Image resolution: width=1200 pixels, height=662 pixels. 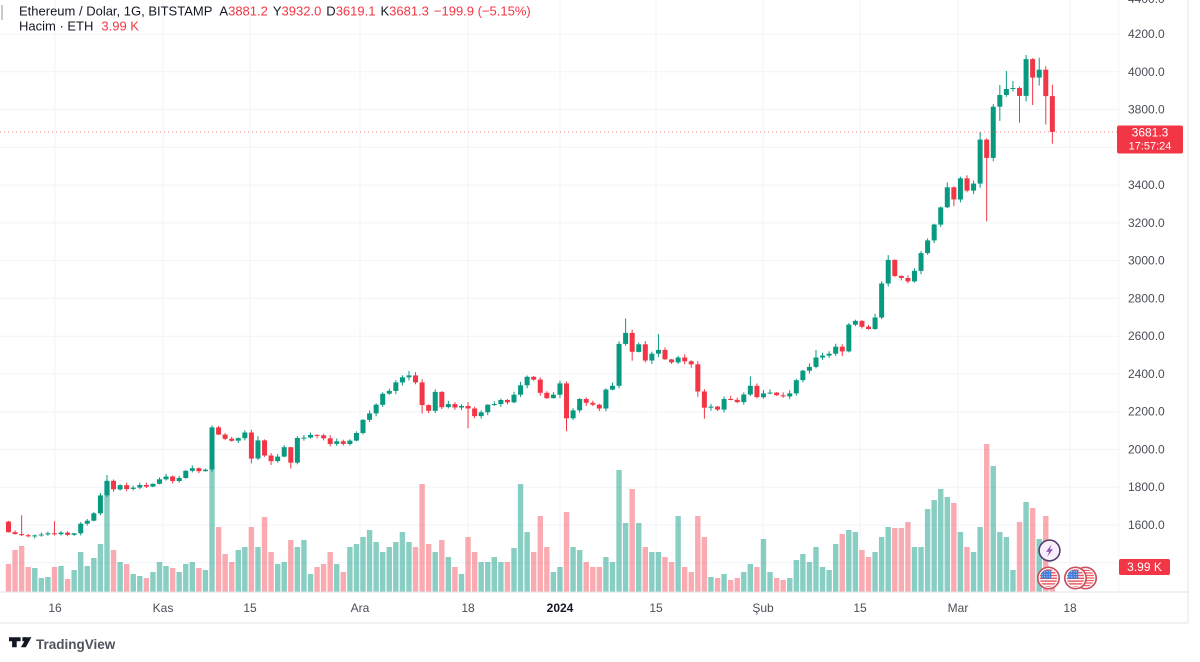 What do you see at coordinates (76, 644) in the screenshot?
I see `svg-text: TradingView` at bounding box center [76, 644].